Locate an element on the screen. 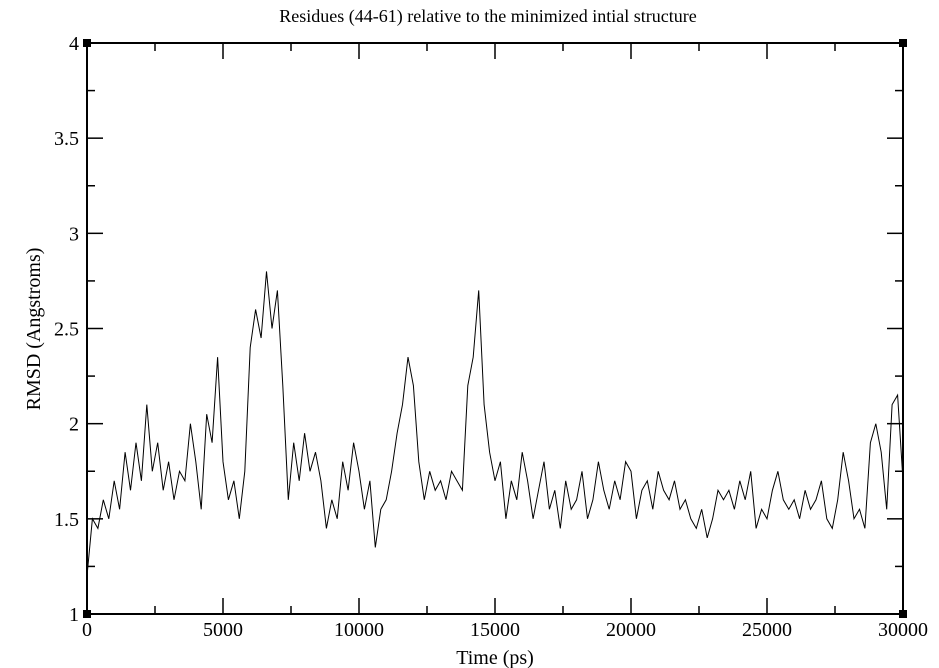  y-axis-label: RMSD (Angstroms) is located at coordinates (34, 329).